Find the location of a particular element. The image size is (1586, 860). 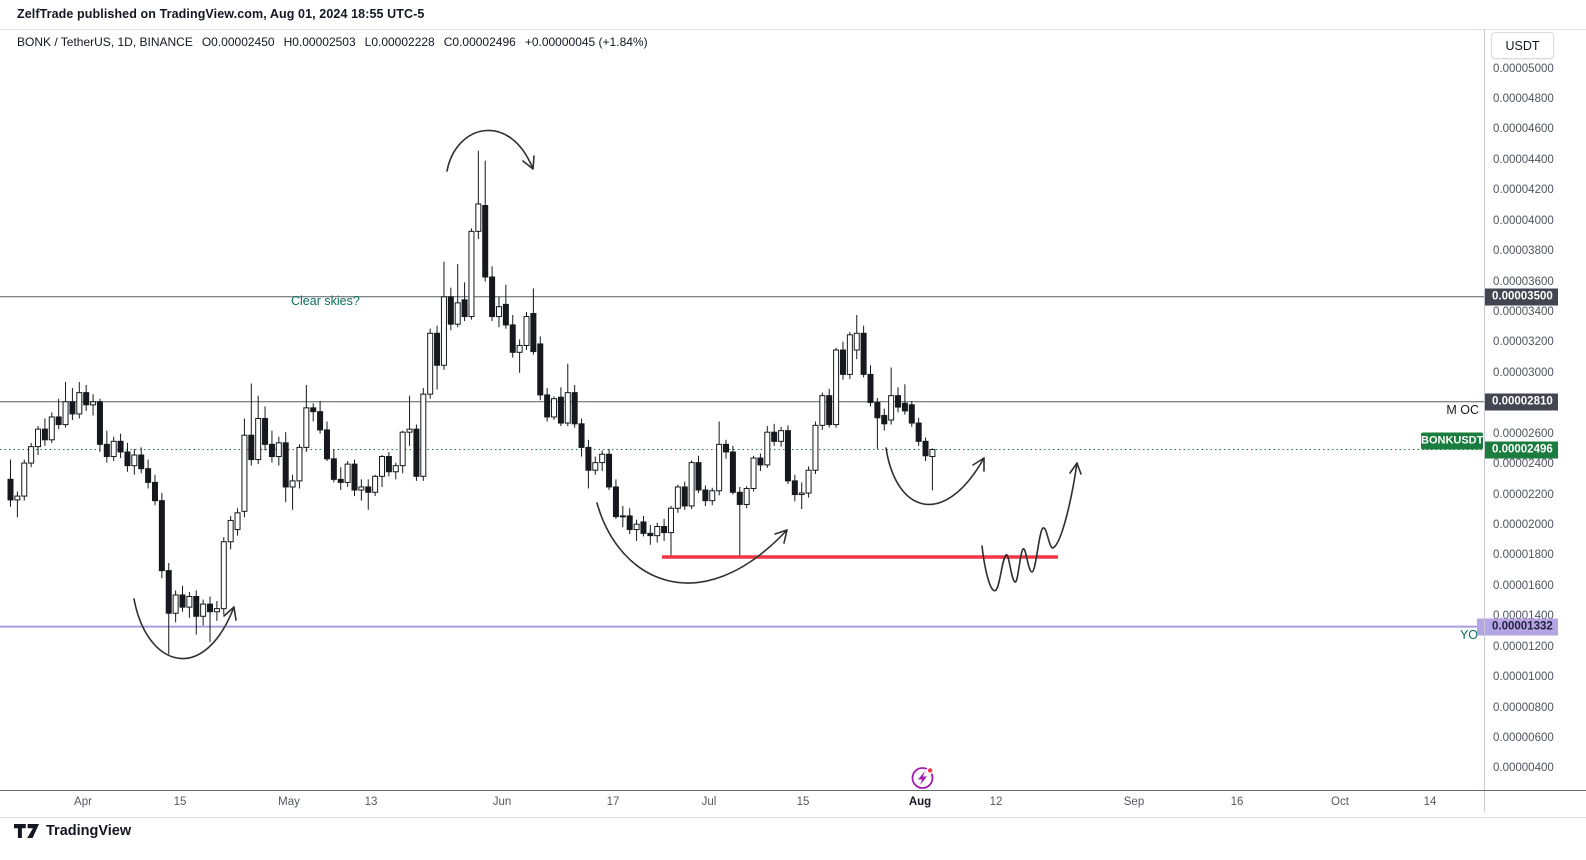

symbol-price-tag: BONKUSDT is located at coordinates (1452, 441).